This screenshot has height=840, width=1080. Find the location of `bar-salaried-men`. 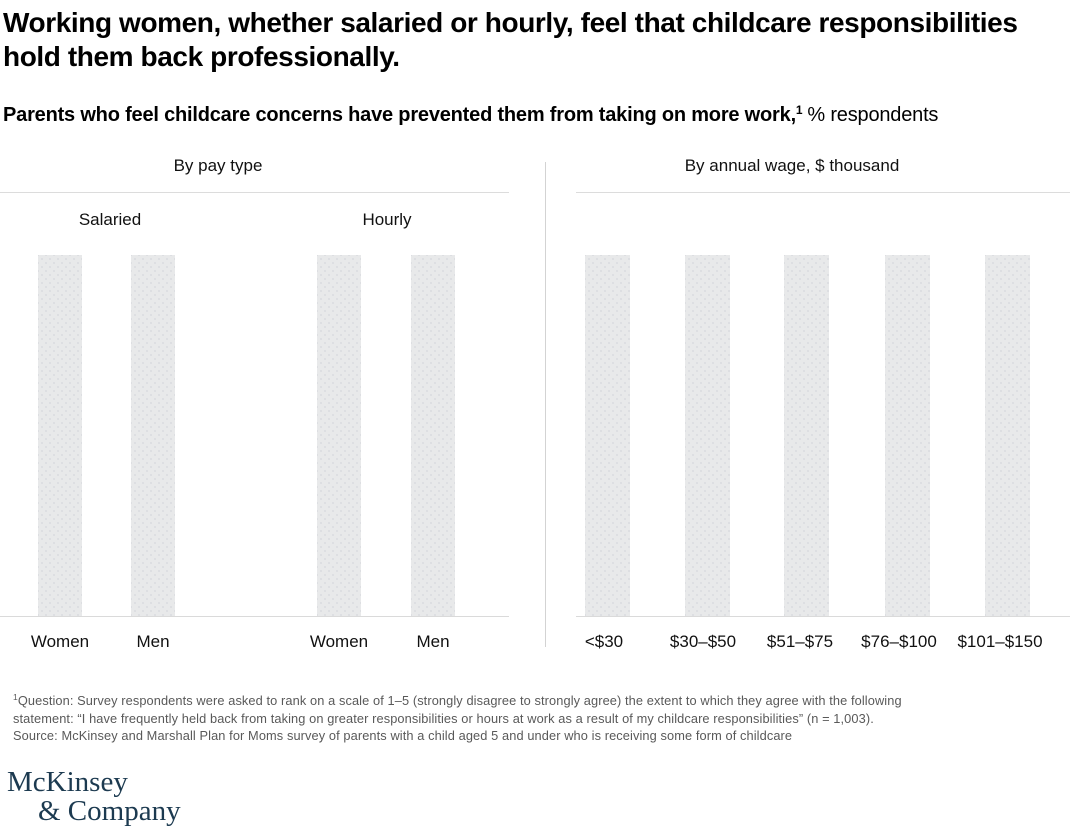

bar-salaried-men is located at coordinates (153, 435).